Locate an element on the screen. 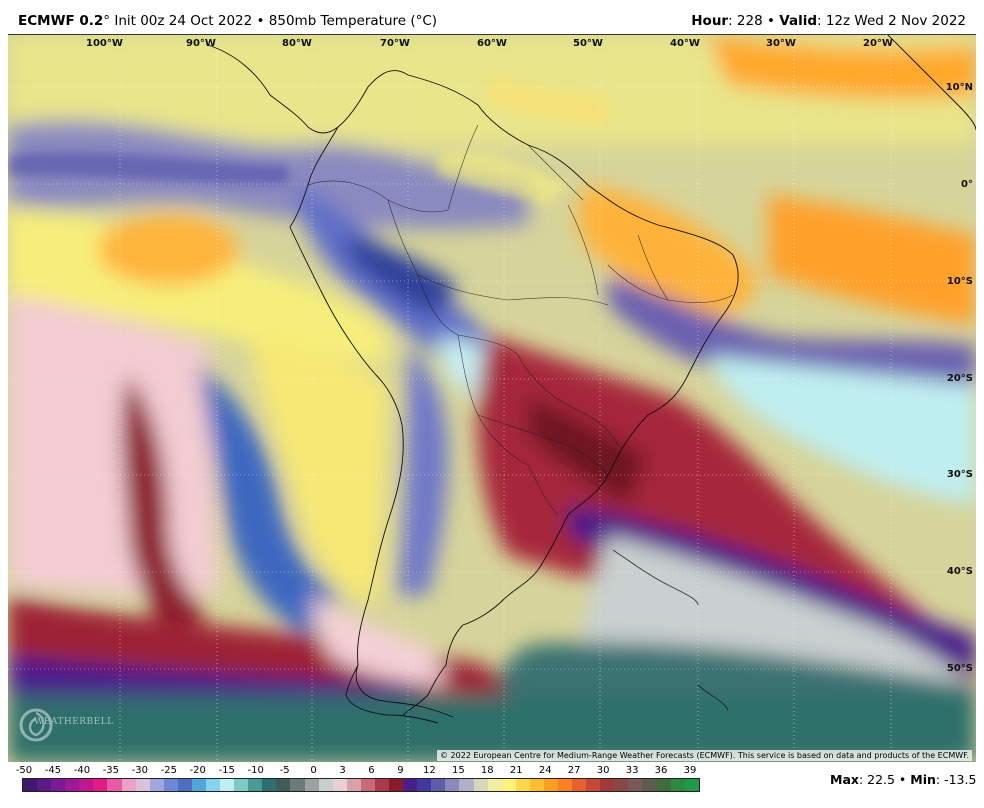  valid-label: Valid is located at coordinates (798, 21).